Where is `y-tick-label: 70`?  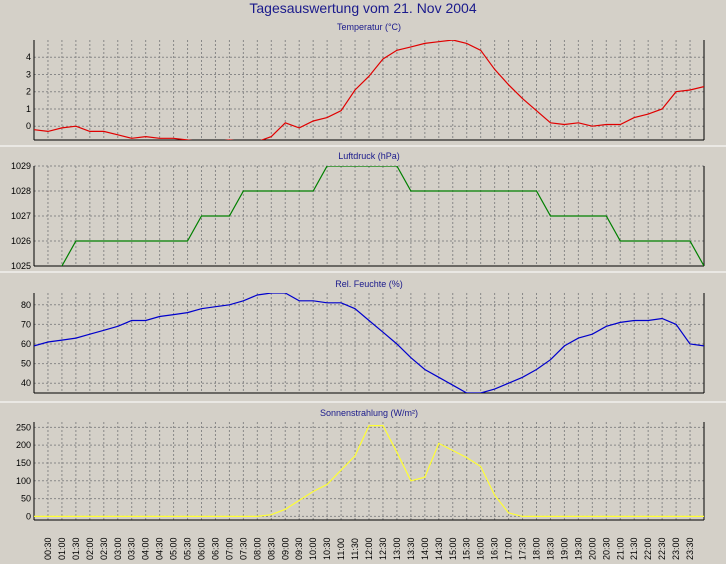 y-tick-label: 70 is located at coordinates (26, 324).